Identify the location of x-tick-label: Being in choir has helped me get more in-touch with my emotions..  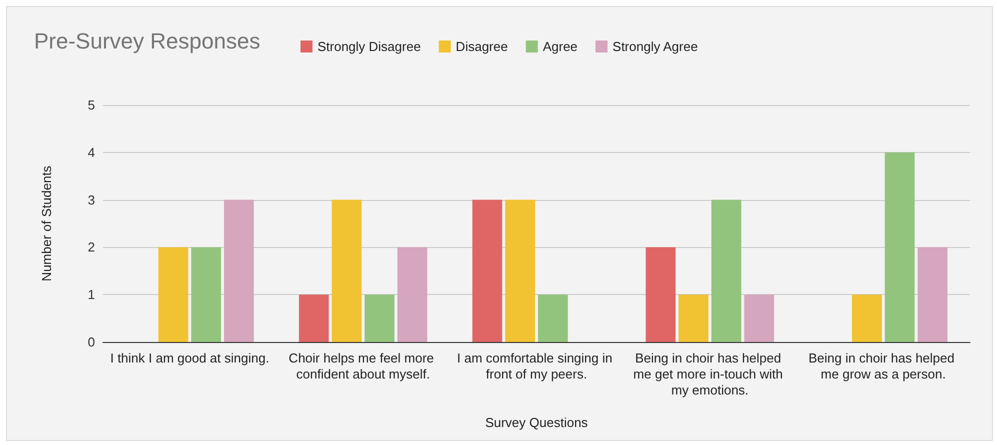
(709, 374).